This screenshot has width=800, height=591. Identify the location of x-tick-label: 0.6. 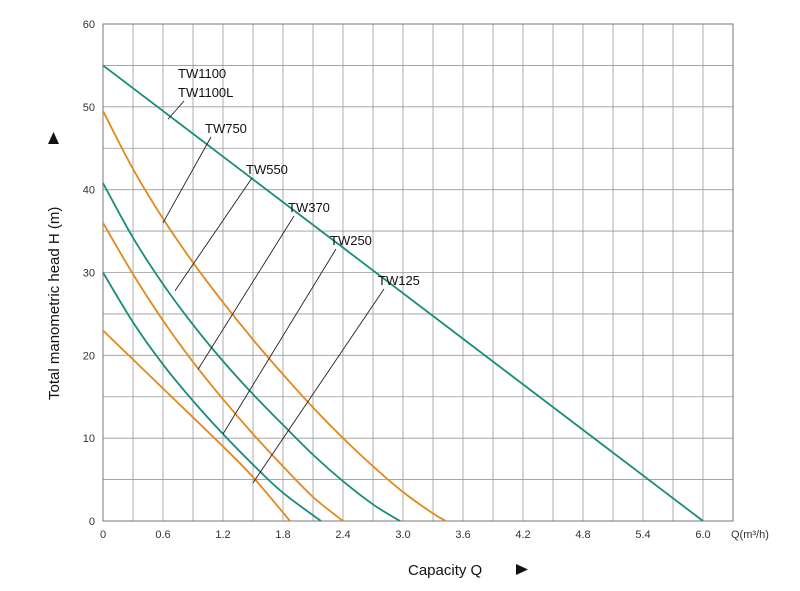
(162, 535).